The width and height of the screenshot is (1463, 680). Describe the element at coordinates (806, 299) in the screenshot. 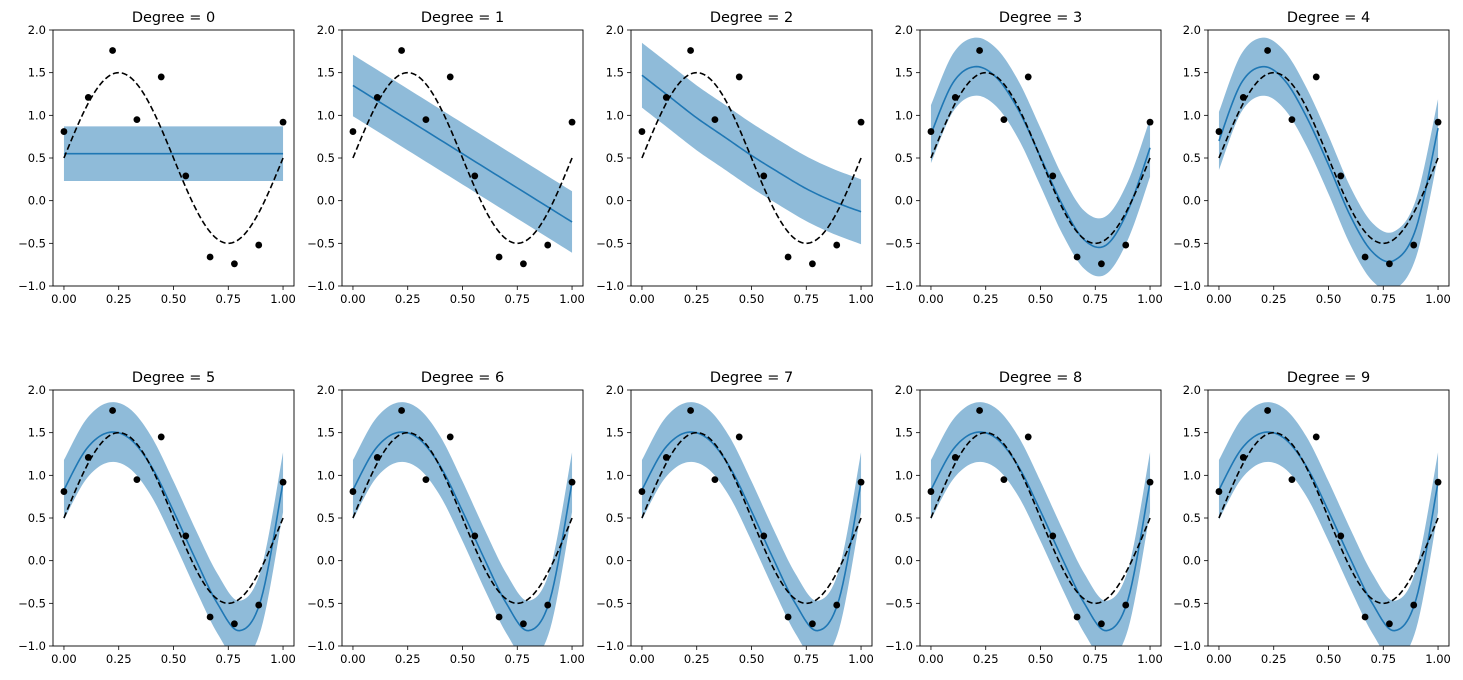

I see `x-tick-label: 0.75` at that location.